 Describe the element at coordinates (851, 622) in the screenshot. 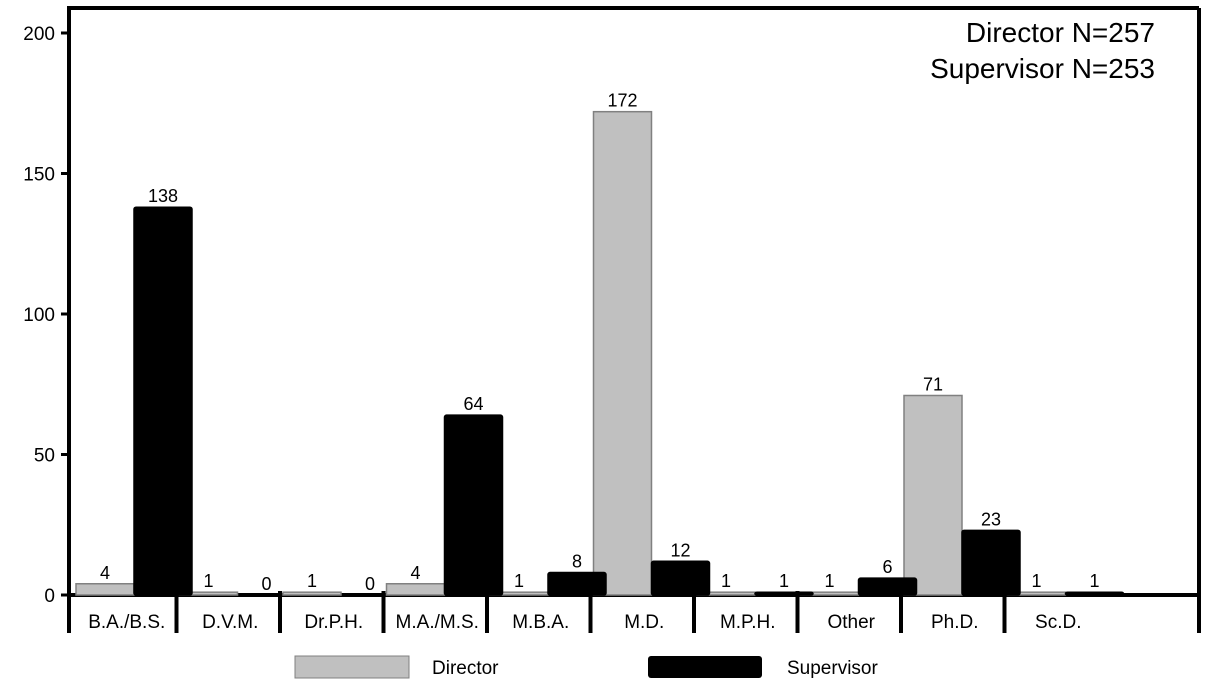

I see `x-tick-label: Other` at that location.